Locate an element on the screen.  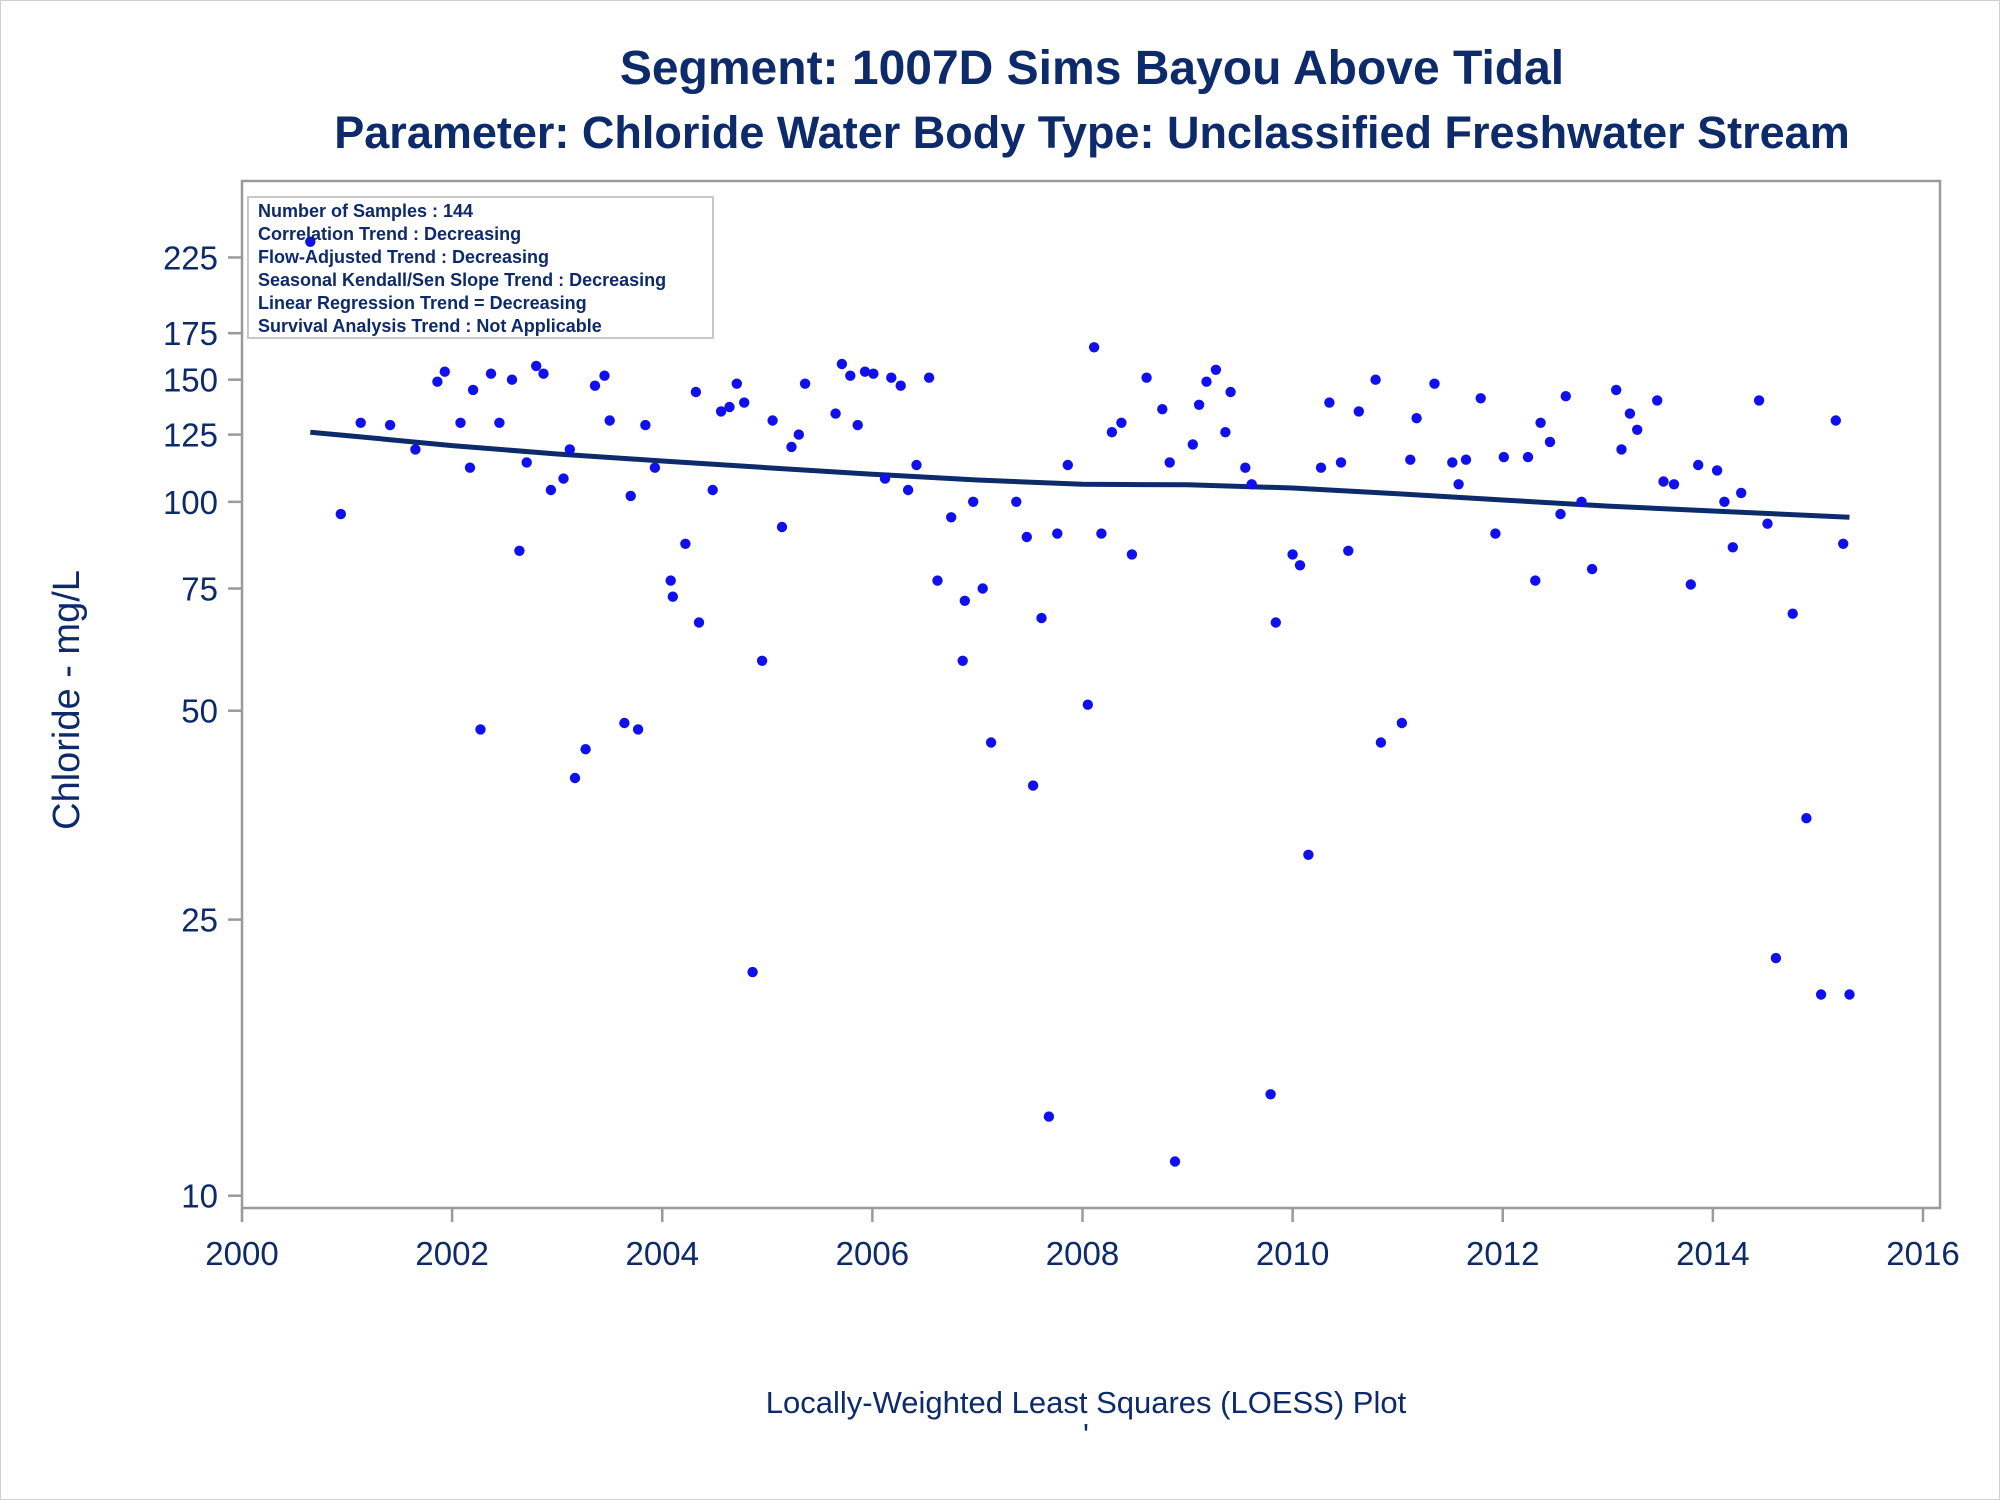
x-axis: 2000 2002 2004 2006 2008 2010 2012 2014 2016 is located at coordinates (1082, 1240).